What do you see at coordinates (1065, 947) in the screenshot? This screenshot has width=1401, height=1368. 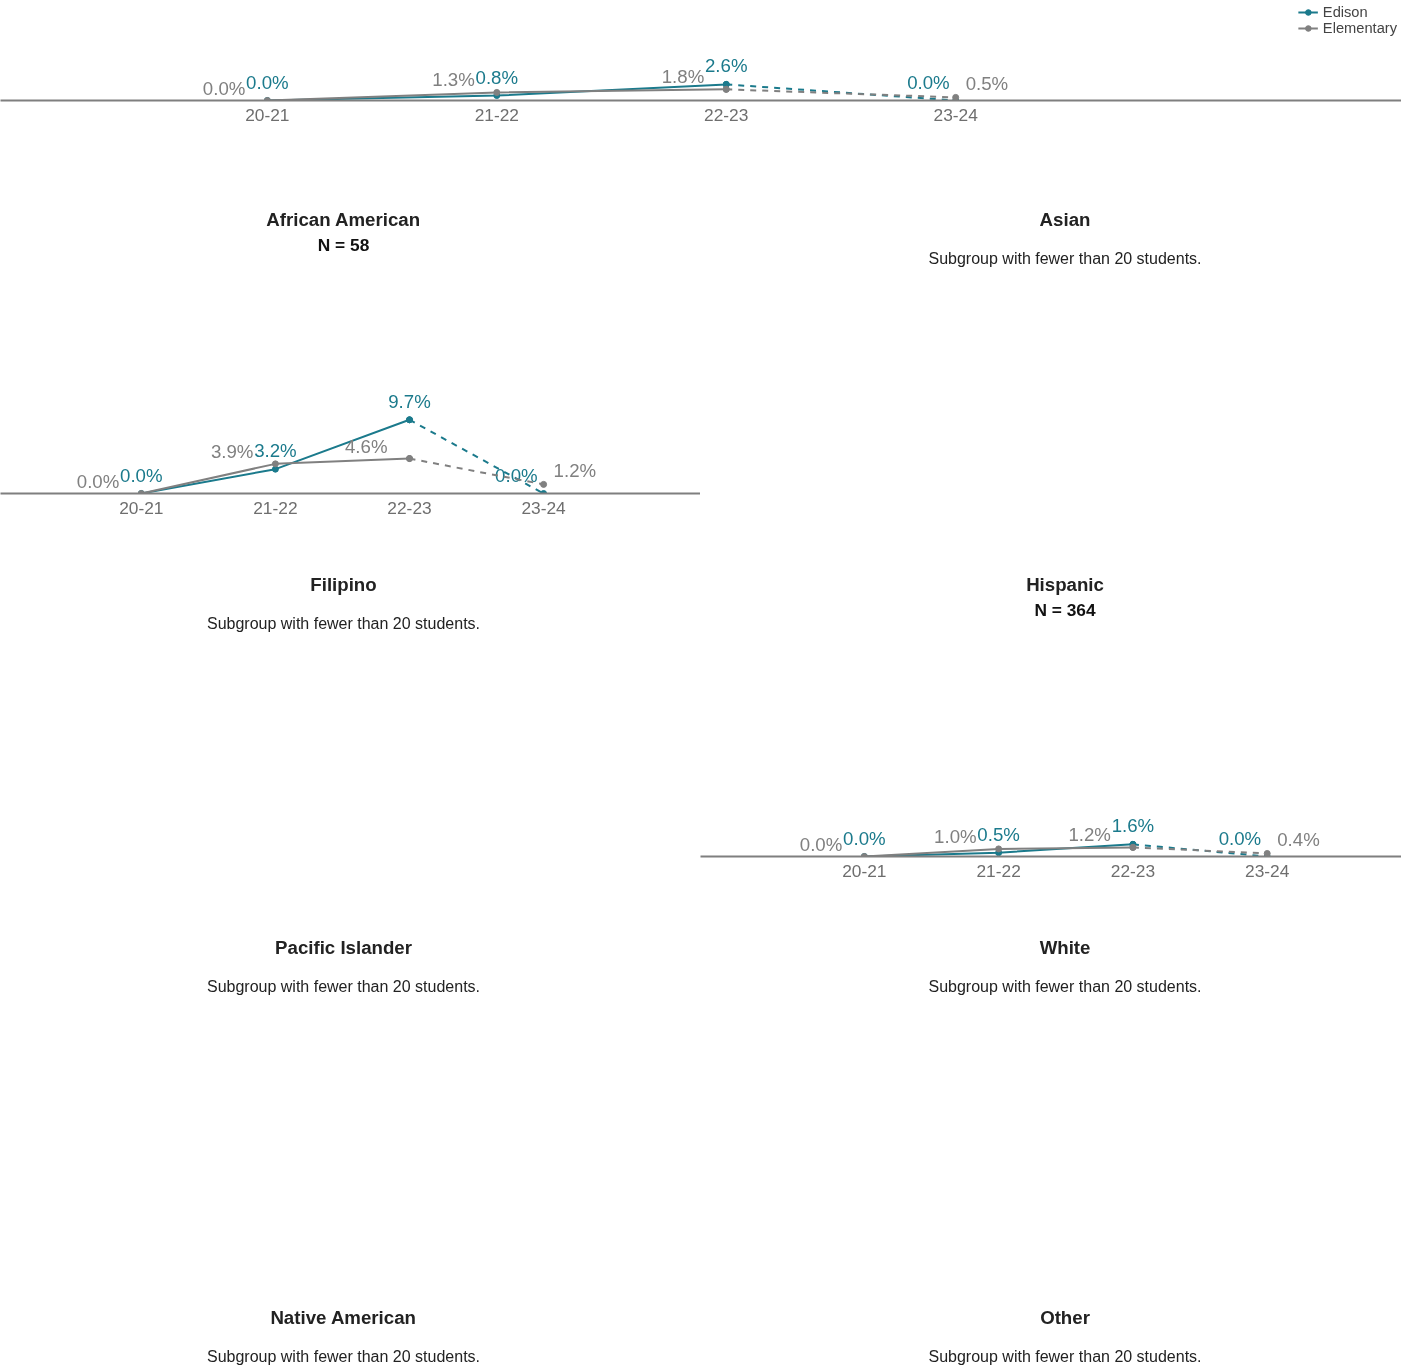 I see `text: White` at bounding box center [1065, 947].